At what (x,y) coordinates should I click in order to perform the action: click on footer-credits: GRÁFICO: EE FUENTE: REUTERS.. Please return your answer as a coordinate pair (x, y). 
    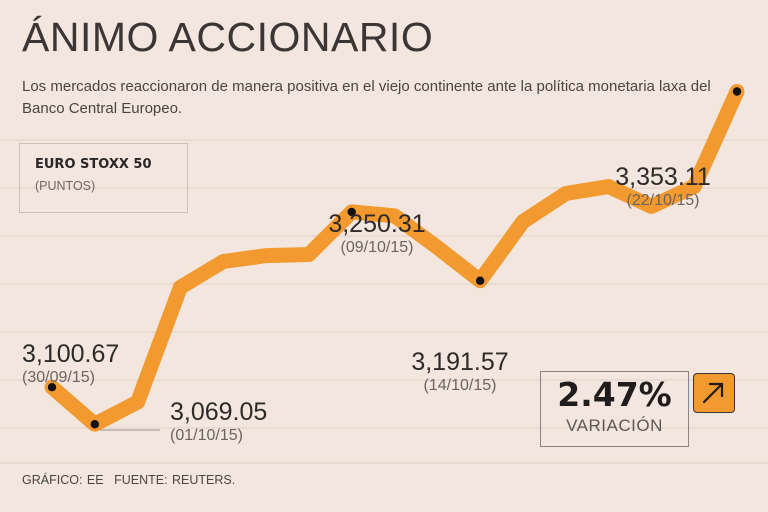
    Looking at the image, I should click on (128, 480).